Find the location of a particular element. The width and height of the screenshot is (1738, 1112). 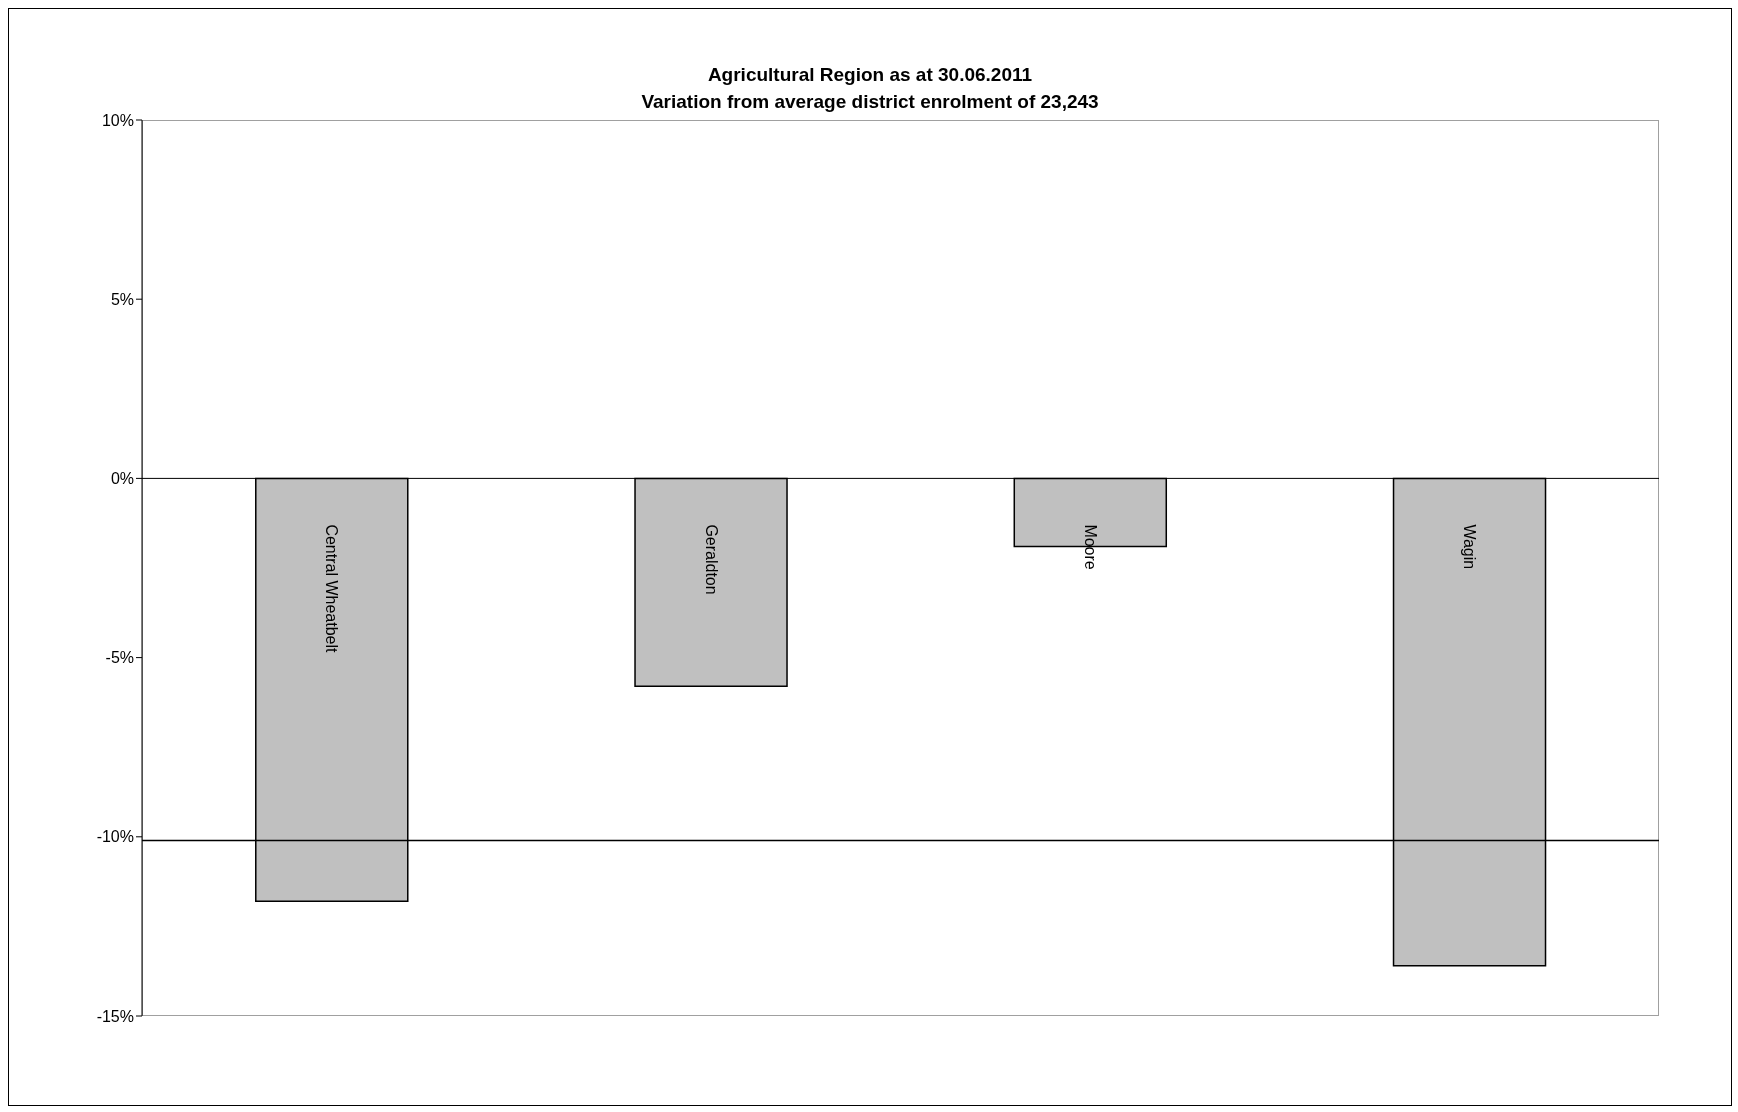

x-tick-label: Moore is located at coordinates (1090, 547).